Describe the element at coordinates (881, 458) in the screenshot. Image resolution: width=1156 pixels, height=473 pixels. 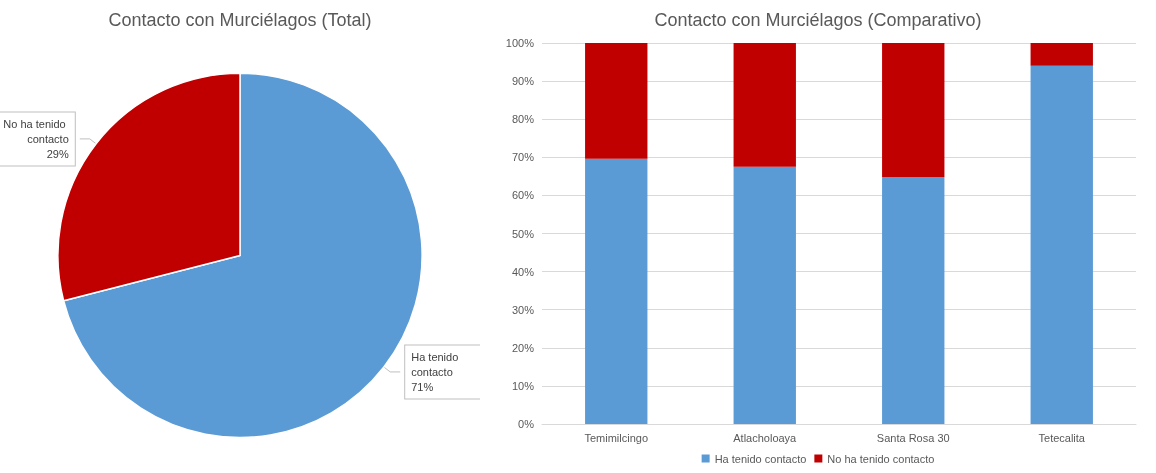
I see `legend-label: No ha tenido contacto` at that location.